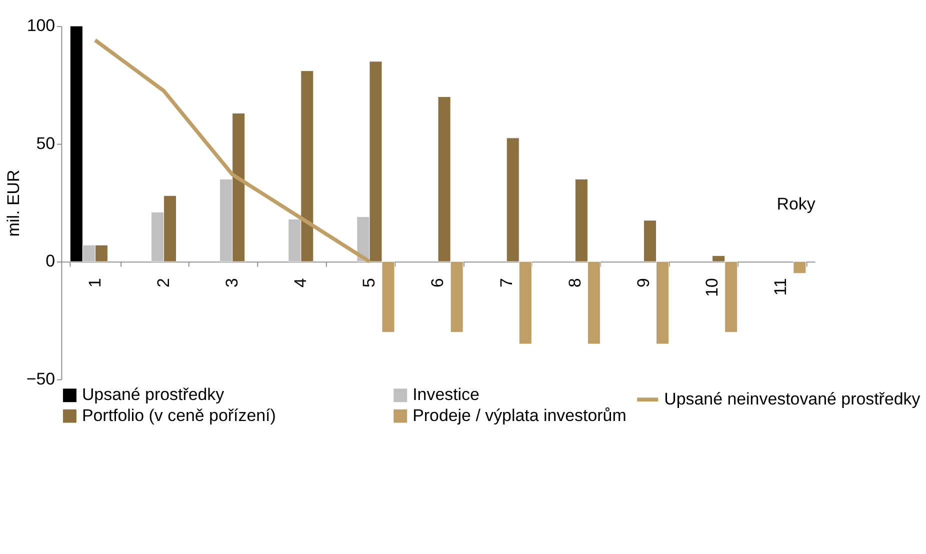  Describe the element at coordinates (446, 394) in the screenshot. I see `legend-label: Investice` at that location.